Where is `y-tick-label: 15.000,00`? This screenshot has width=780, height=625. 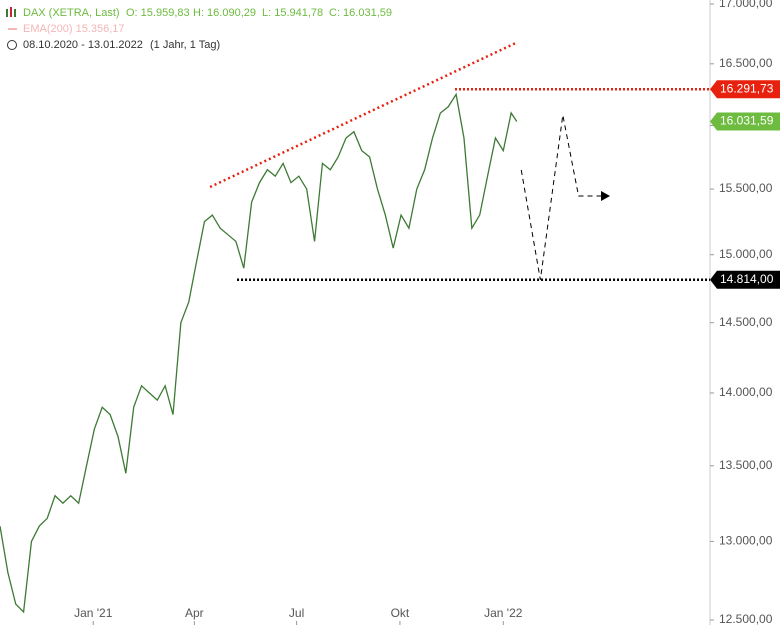 y-tick-label: 15.000,00 is located at coordinates (746, 254).